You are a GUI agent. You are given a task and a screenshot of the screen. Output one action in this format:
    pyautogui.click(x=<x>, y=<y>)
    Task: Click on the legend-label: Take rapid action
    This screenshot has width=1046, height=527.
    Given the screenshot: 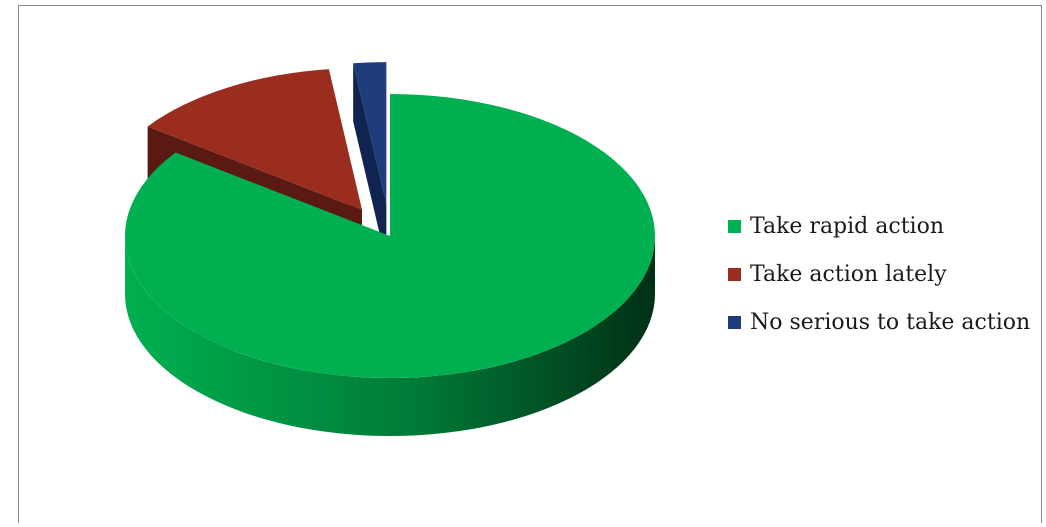 What is the action you would take?
    pyautogui.click(x=847, y=226)
    